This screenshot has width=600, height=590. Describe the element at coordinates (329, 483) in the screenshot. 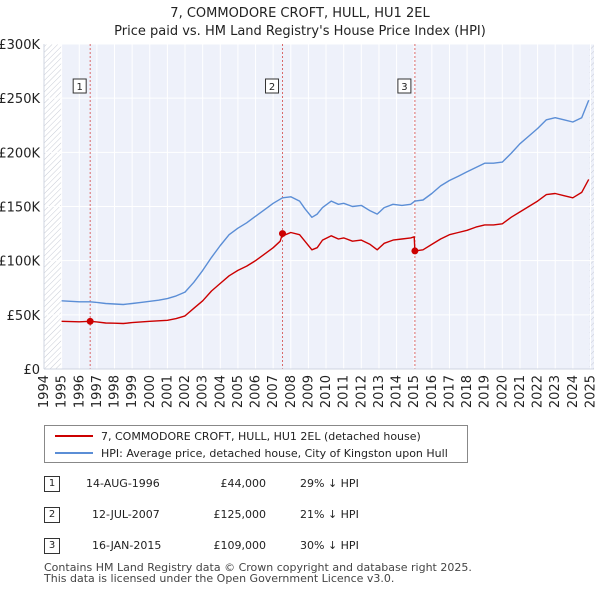

I see `transaction-hpi-diff: 29% ↓ HPI` at that location.